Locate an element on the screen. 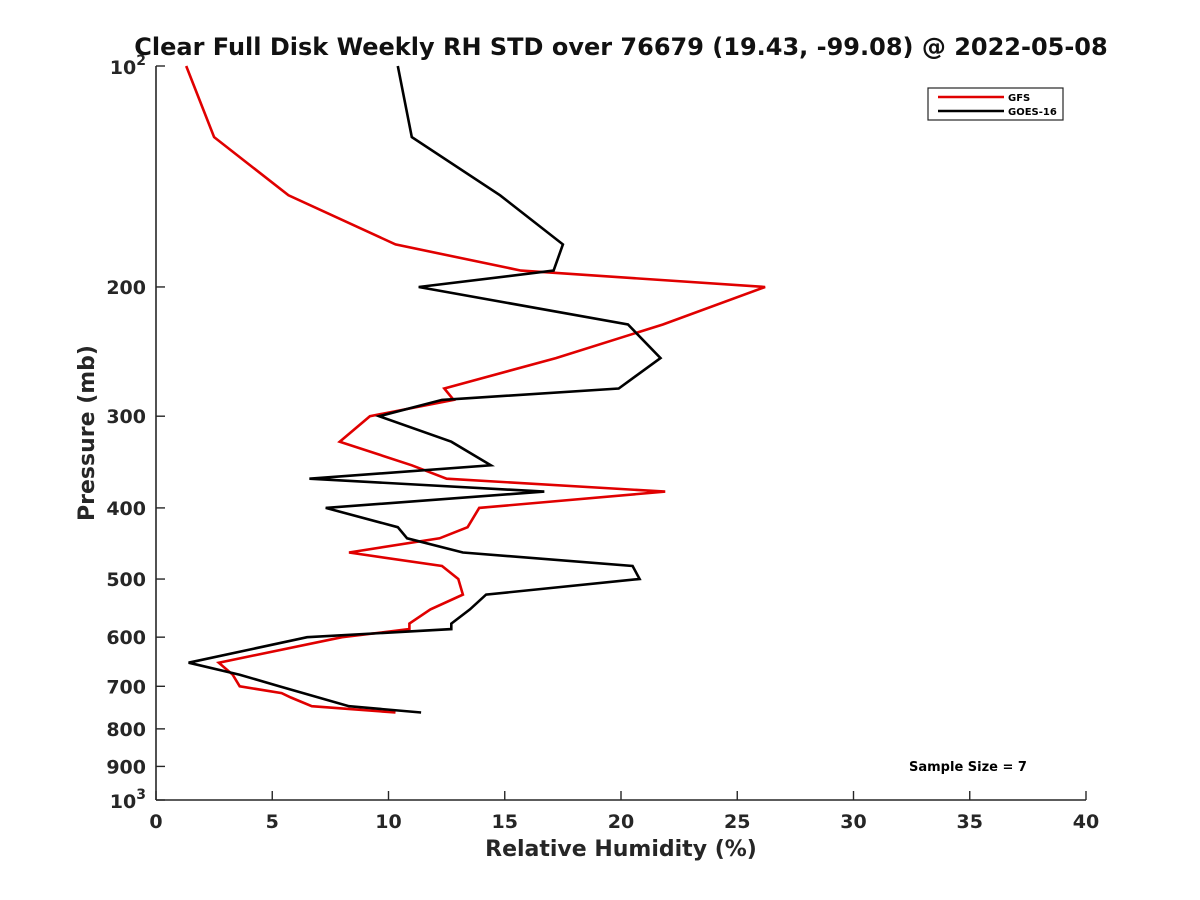 Image resolution: width=1200 pixels, height=900 pixels. y-tick-label: 300 is located at coordinates (126, 417).